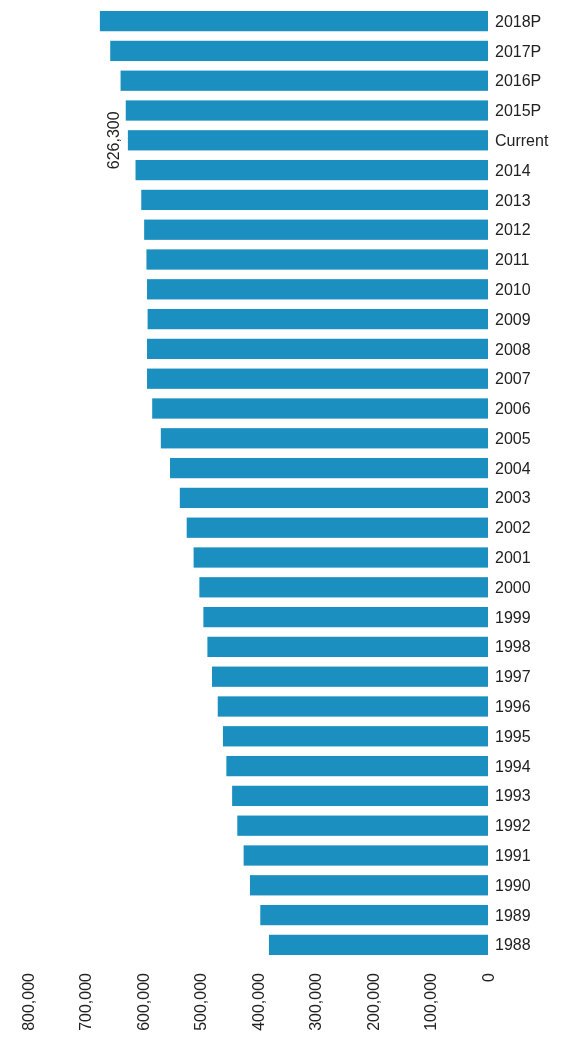  I want to click on y-tick-label: 1990, so click(513, 885).